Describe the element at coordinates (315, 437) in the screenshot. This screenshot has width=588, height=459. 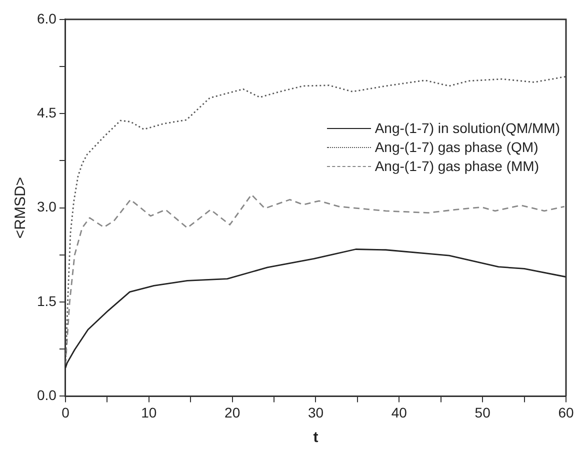
I see `x-axis-title: t` at that location.